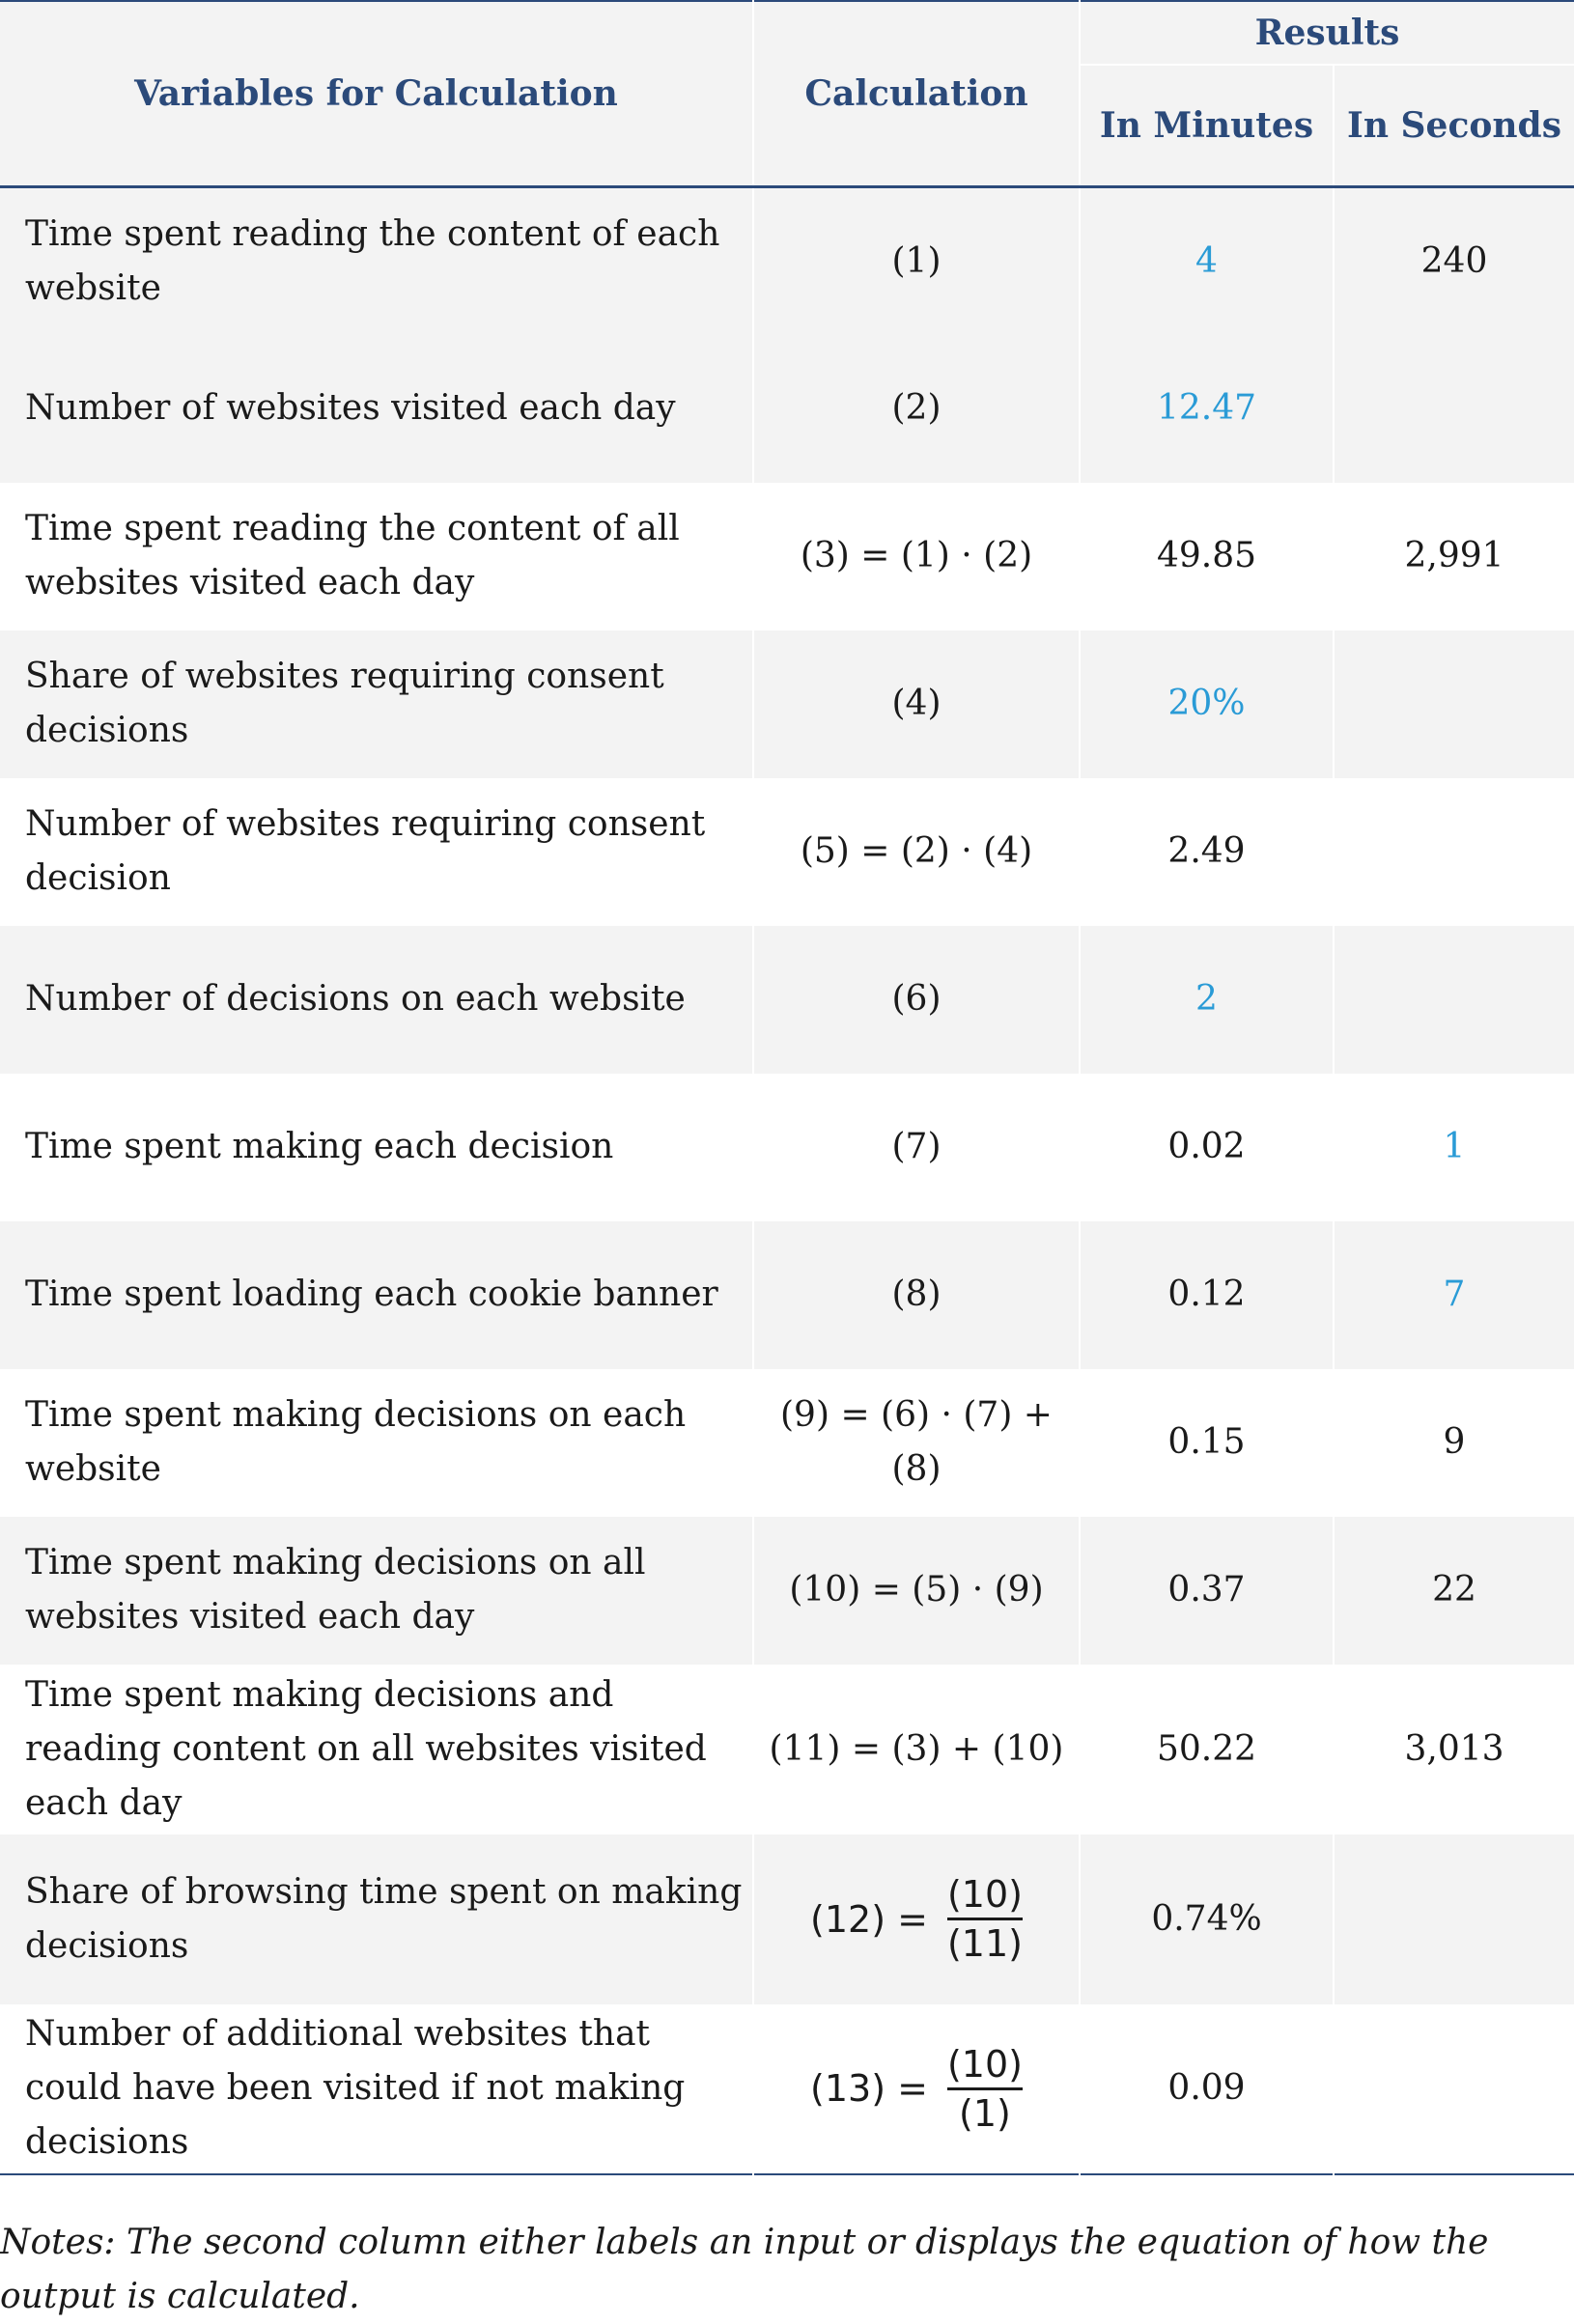  Describe the element at coordinates (1207, 409) in the screenshot. I see `row-minutes: 12.47` at that location.